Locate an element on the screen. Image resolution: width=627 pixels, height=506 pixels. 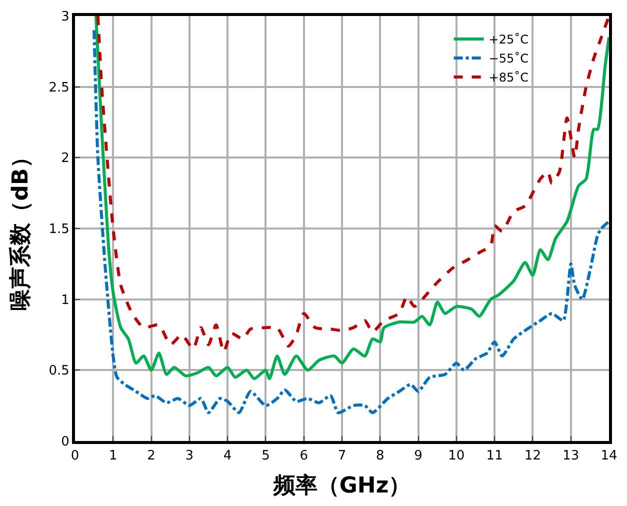
y-tick-label: 0 is located at coordinates (65, 442).